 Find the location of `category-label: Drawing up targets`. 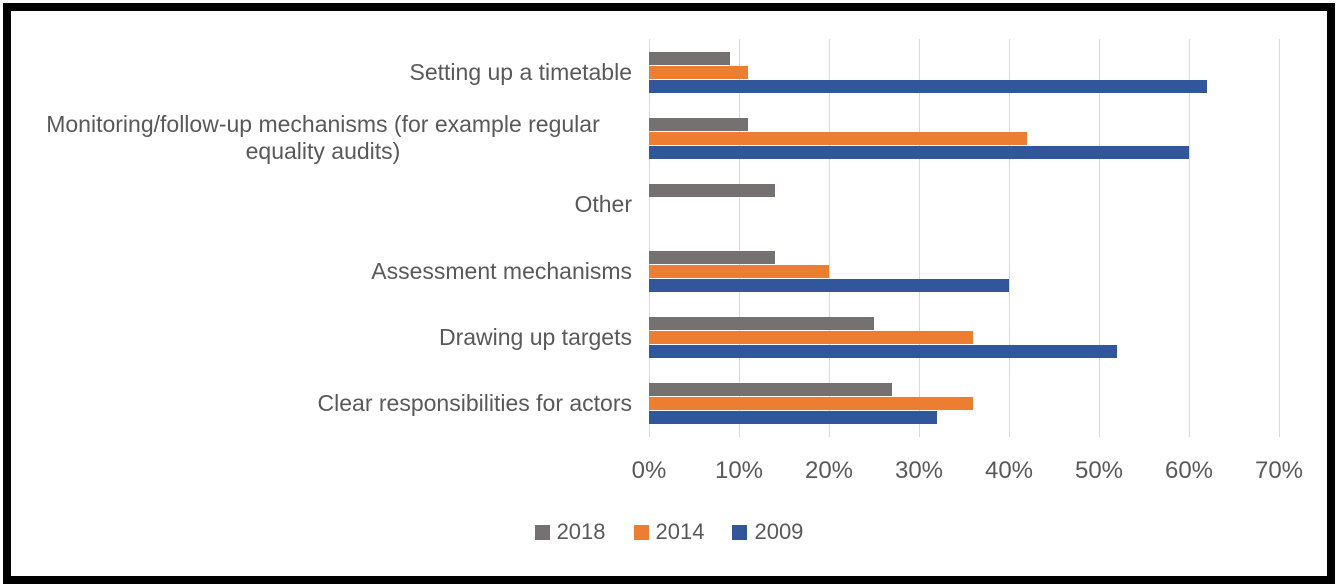

category-label: Drawing up targets is located at coordinates (321, 337).